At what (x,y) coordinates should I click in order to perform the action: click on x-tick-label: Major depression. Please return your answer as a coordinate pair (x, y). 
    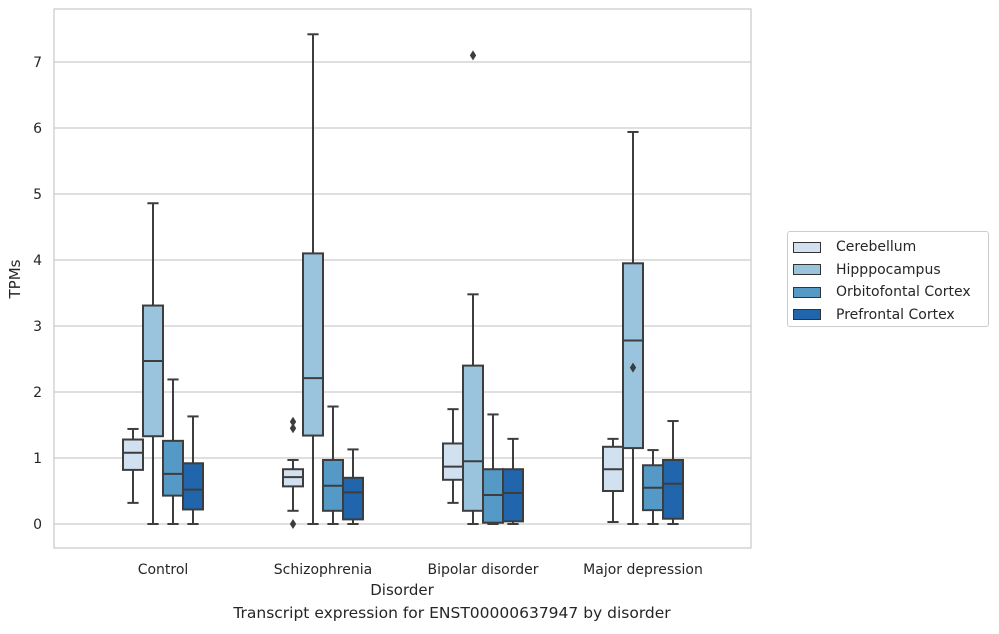
    Looking at the image, I should click on (643, 570).